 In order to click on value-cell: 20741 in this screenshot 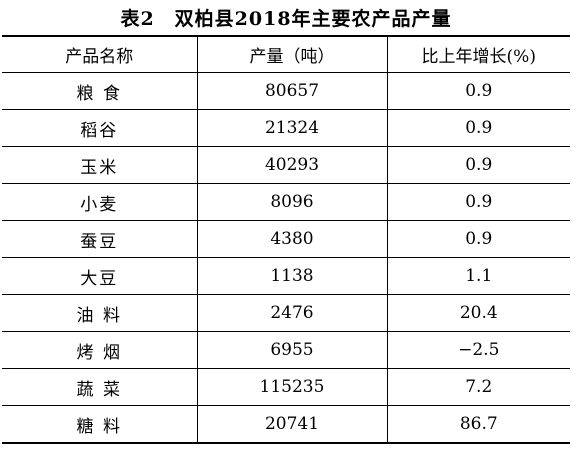, I will do `click(291, 424)`.